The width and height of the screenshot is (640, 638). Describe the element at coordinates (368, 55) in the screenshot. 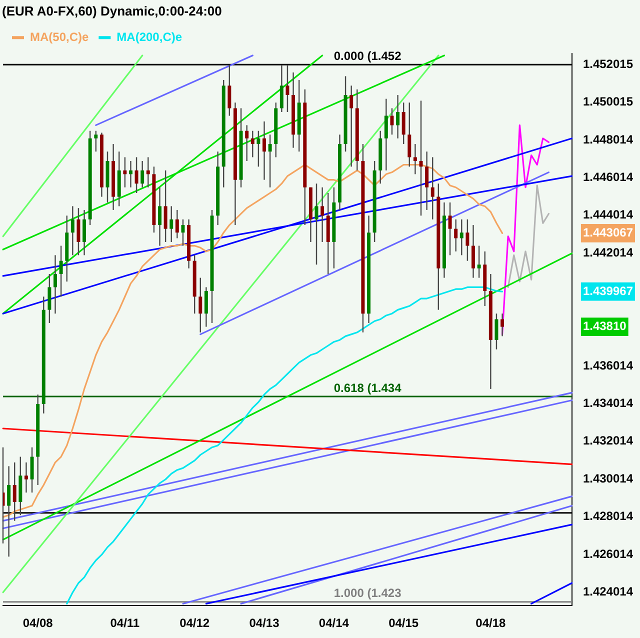

I see `ref-line-label: 0.000 (1.452` at that location.